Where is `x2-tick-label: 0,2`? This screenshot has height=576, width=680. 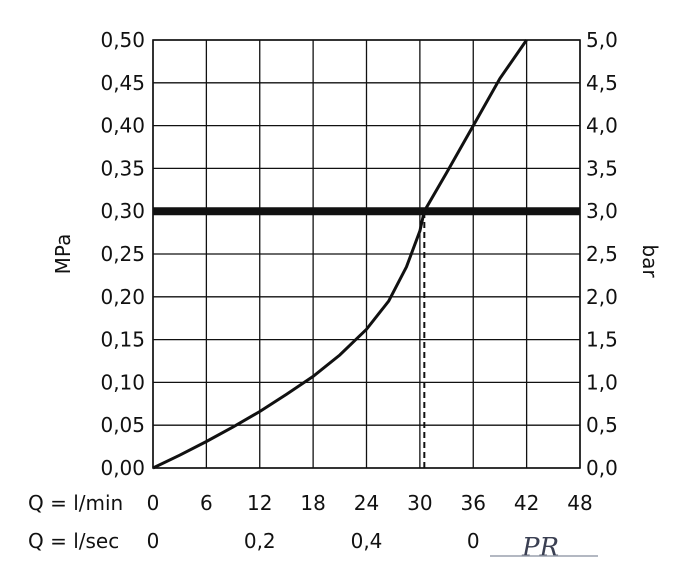
x2-tick-label: 0,2 is located at coordinates (260, 541).